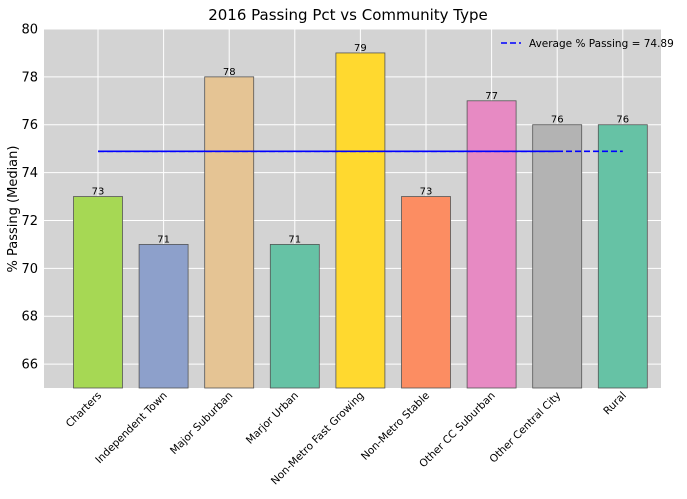 The width and height of the screenshot is (687, 499). Describe the element at coordinates (29, 30) in the screenshot. I see `y-tick-label: 80` at that location.